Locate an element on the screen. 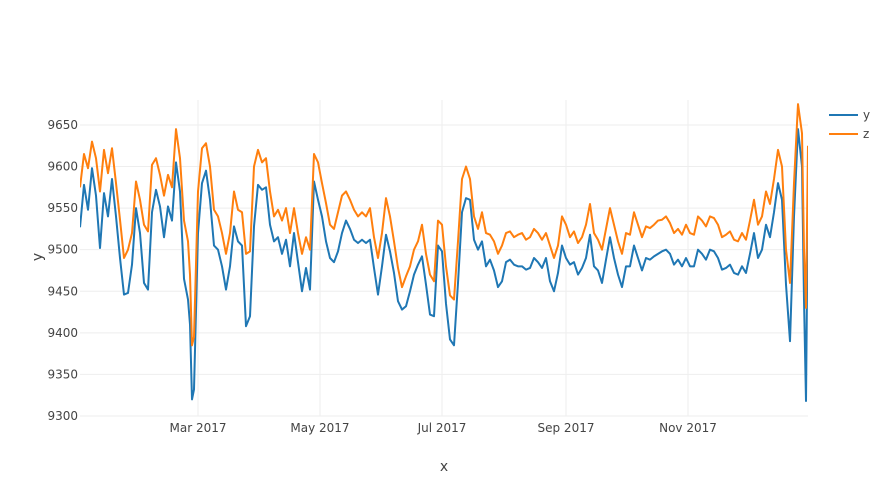  x-tick-label: May 2017 is located at coordinates (319, 428).